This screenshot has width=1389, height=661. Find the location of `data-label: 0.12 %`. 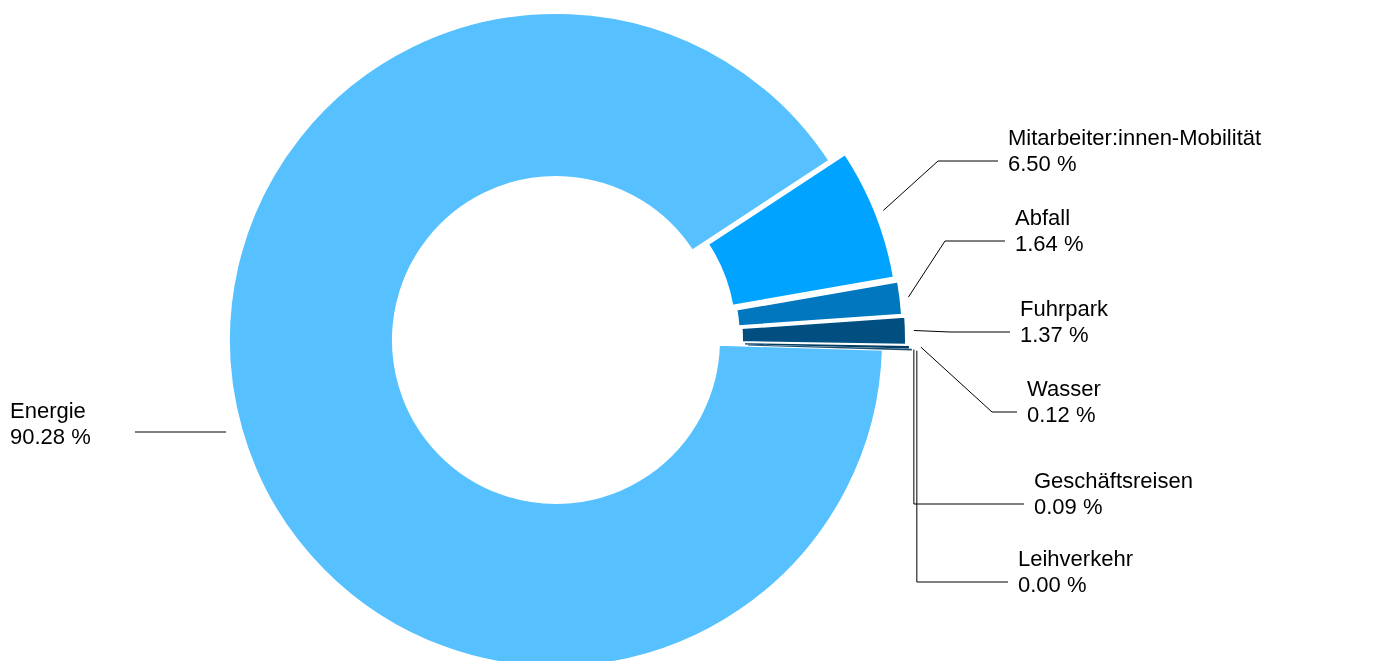

data-label: 0.12 % is located at coordinates (1061, 414).